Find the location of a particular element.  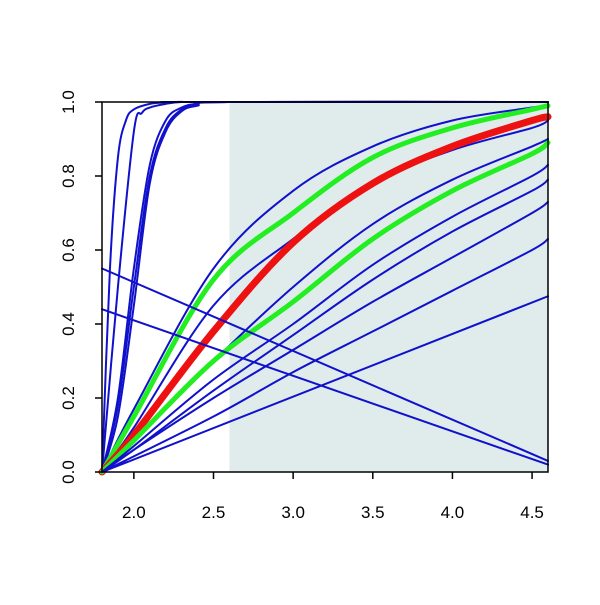

y-tick-label: 0.4 is located at coordinates (68, 324).